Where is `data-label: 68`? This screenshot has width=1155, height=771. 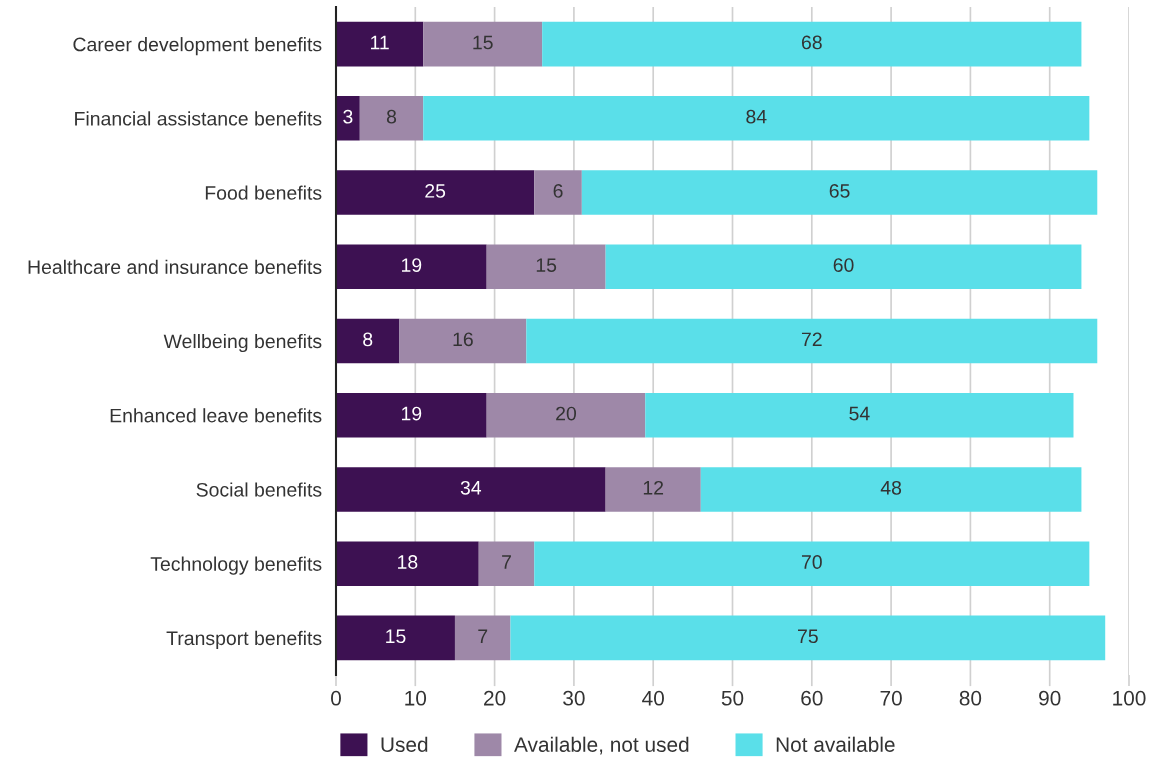 data-label: 68 is located at coordinates (811, 42).